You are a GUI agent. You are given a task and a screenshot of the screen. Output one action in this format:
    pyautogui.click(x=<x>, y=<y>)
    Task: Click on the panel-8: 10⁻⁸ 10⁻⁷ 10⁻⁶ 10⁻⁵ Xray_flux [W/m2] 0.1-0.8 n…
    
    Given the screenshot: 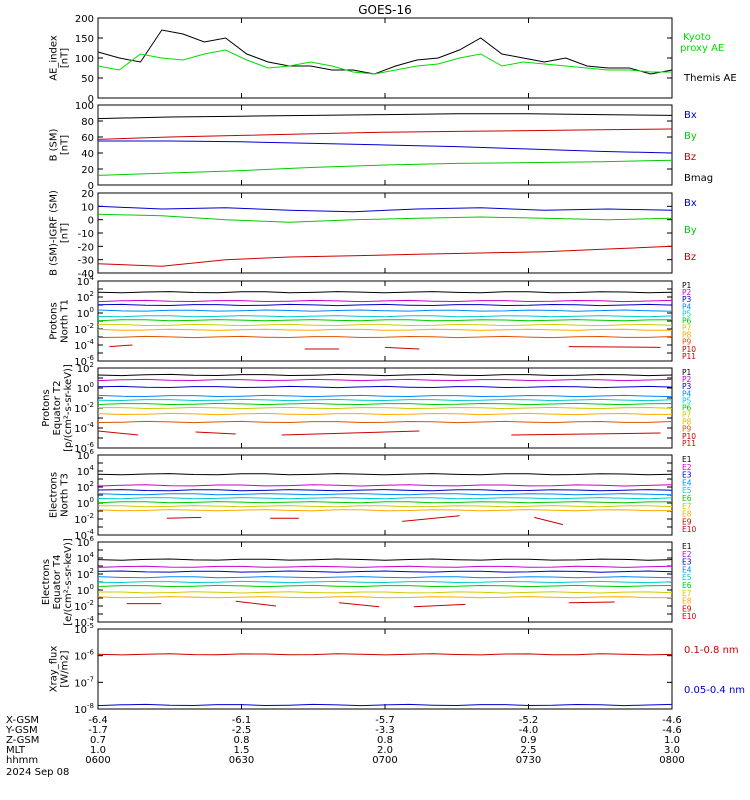 What is the action you would take?
    pyautogui.click(x=397, y=669)
    